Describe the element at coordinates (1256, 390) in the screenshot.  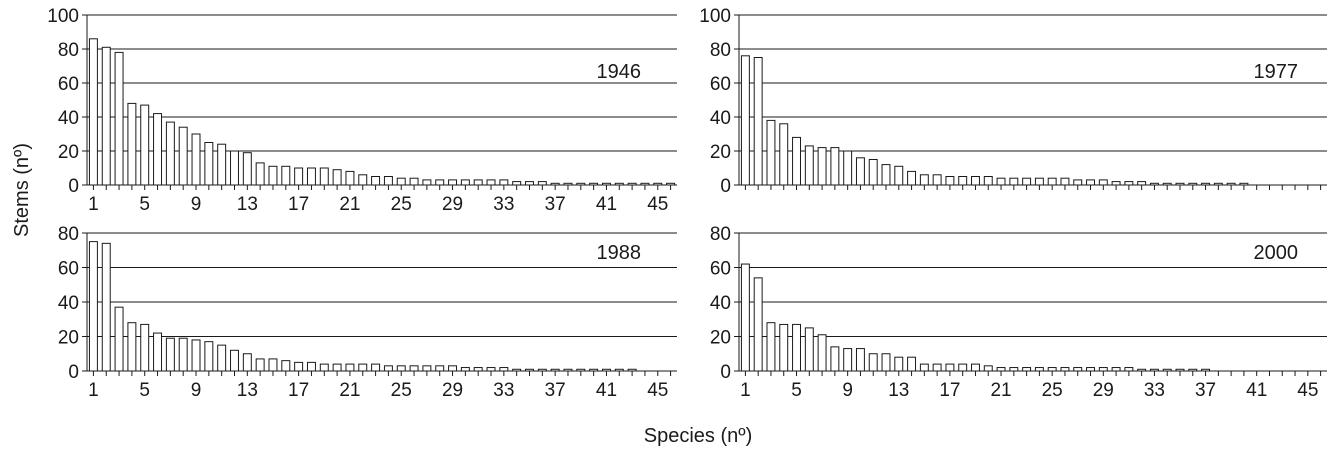
I see `x-tick-label: 41` at that location.